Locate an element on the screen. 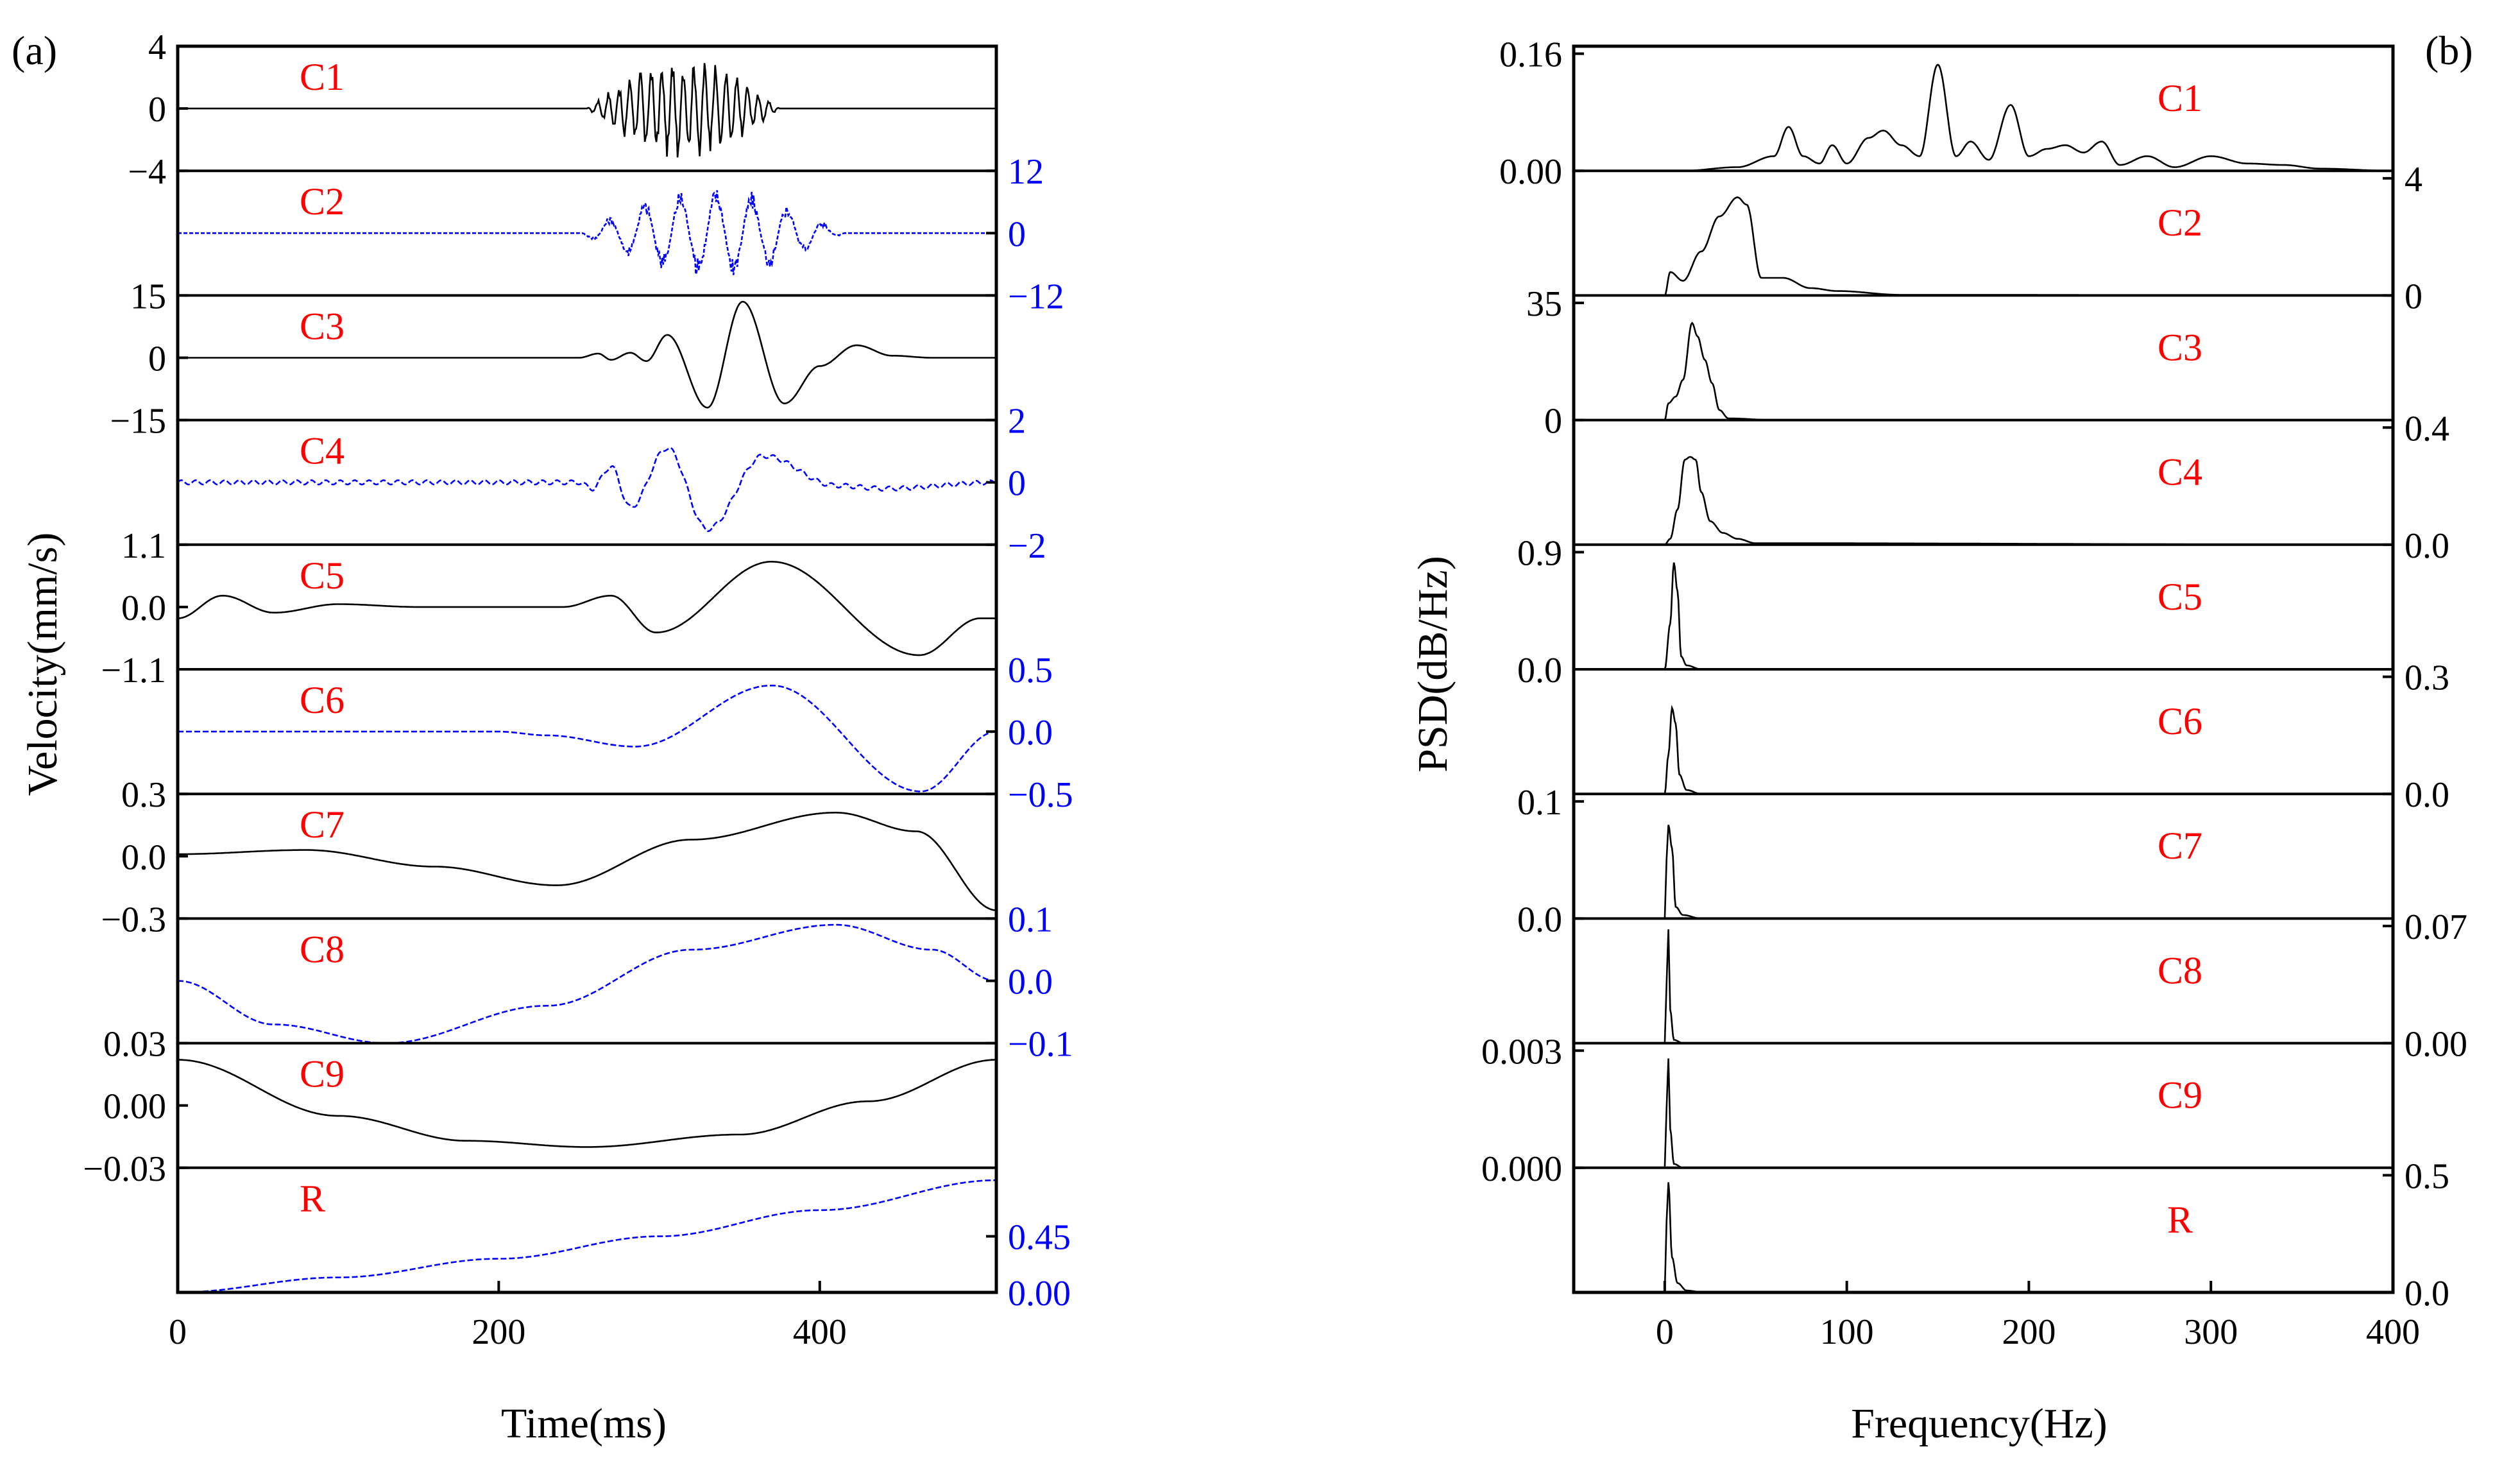 The width and height of the screenshot is (2520, 1474). a-trace-c8 is located at coordinates (587, 983).